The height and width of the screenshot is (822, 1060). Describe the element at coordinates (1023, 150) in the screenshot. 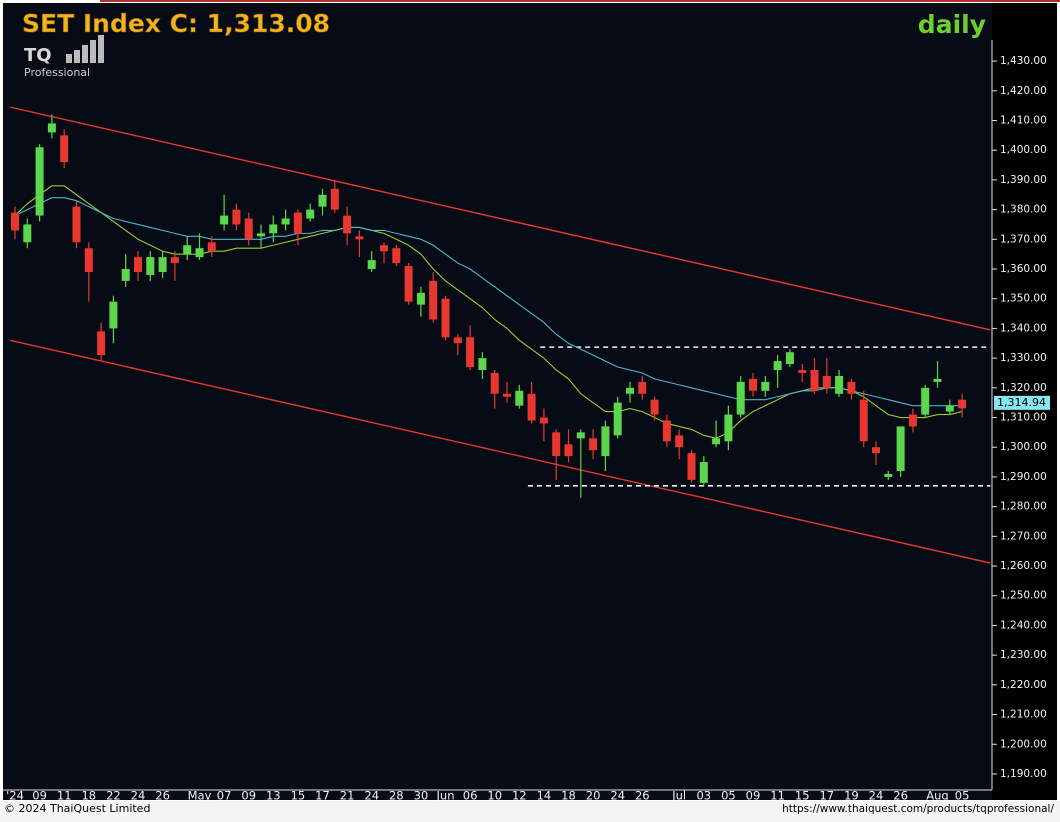

I see `y-tick-label: 1,400.00` at that location.